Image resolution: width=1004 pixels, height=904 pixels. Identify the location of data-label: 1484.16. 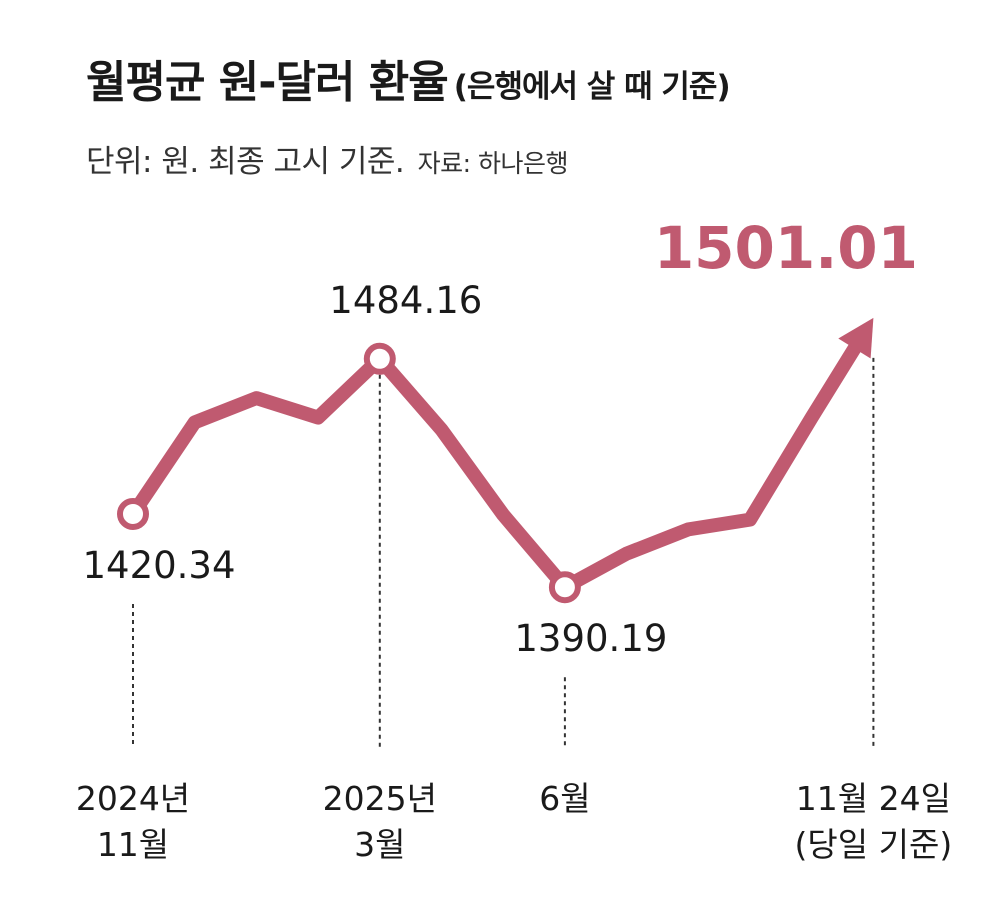
(405, 300).